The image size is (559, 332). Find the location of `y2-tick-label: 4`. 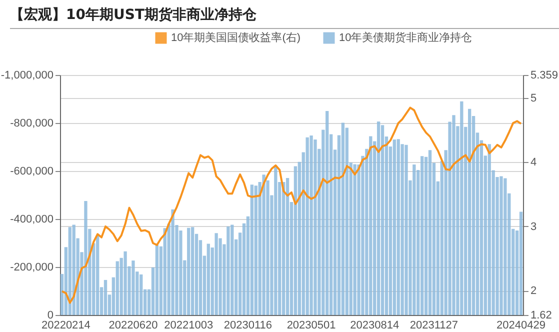

y2-tick-label: 4 is located at coordinates (533, 162).